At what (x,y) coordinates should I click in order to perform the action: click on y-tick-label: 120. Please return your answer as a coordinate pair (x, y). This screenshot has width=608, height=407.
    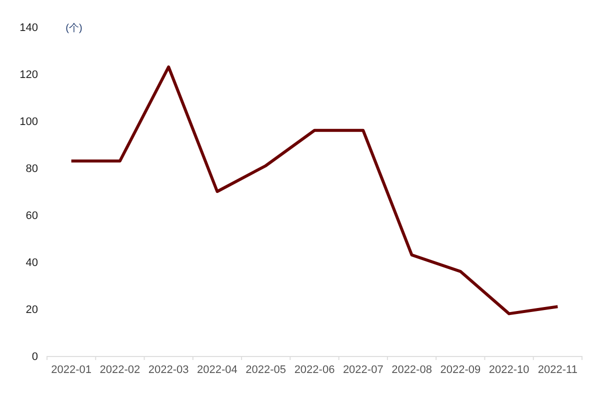
    Looking at the image, I should click on (29, 75).